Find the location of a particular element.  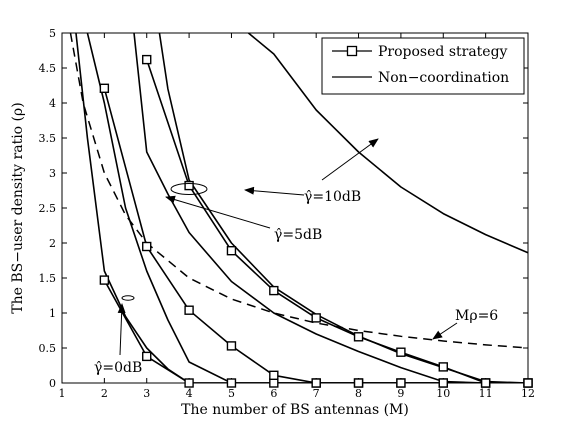

x-tick-label: 2 is located at coordinates (104, 393).